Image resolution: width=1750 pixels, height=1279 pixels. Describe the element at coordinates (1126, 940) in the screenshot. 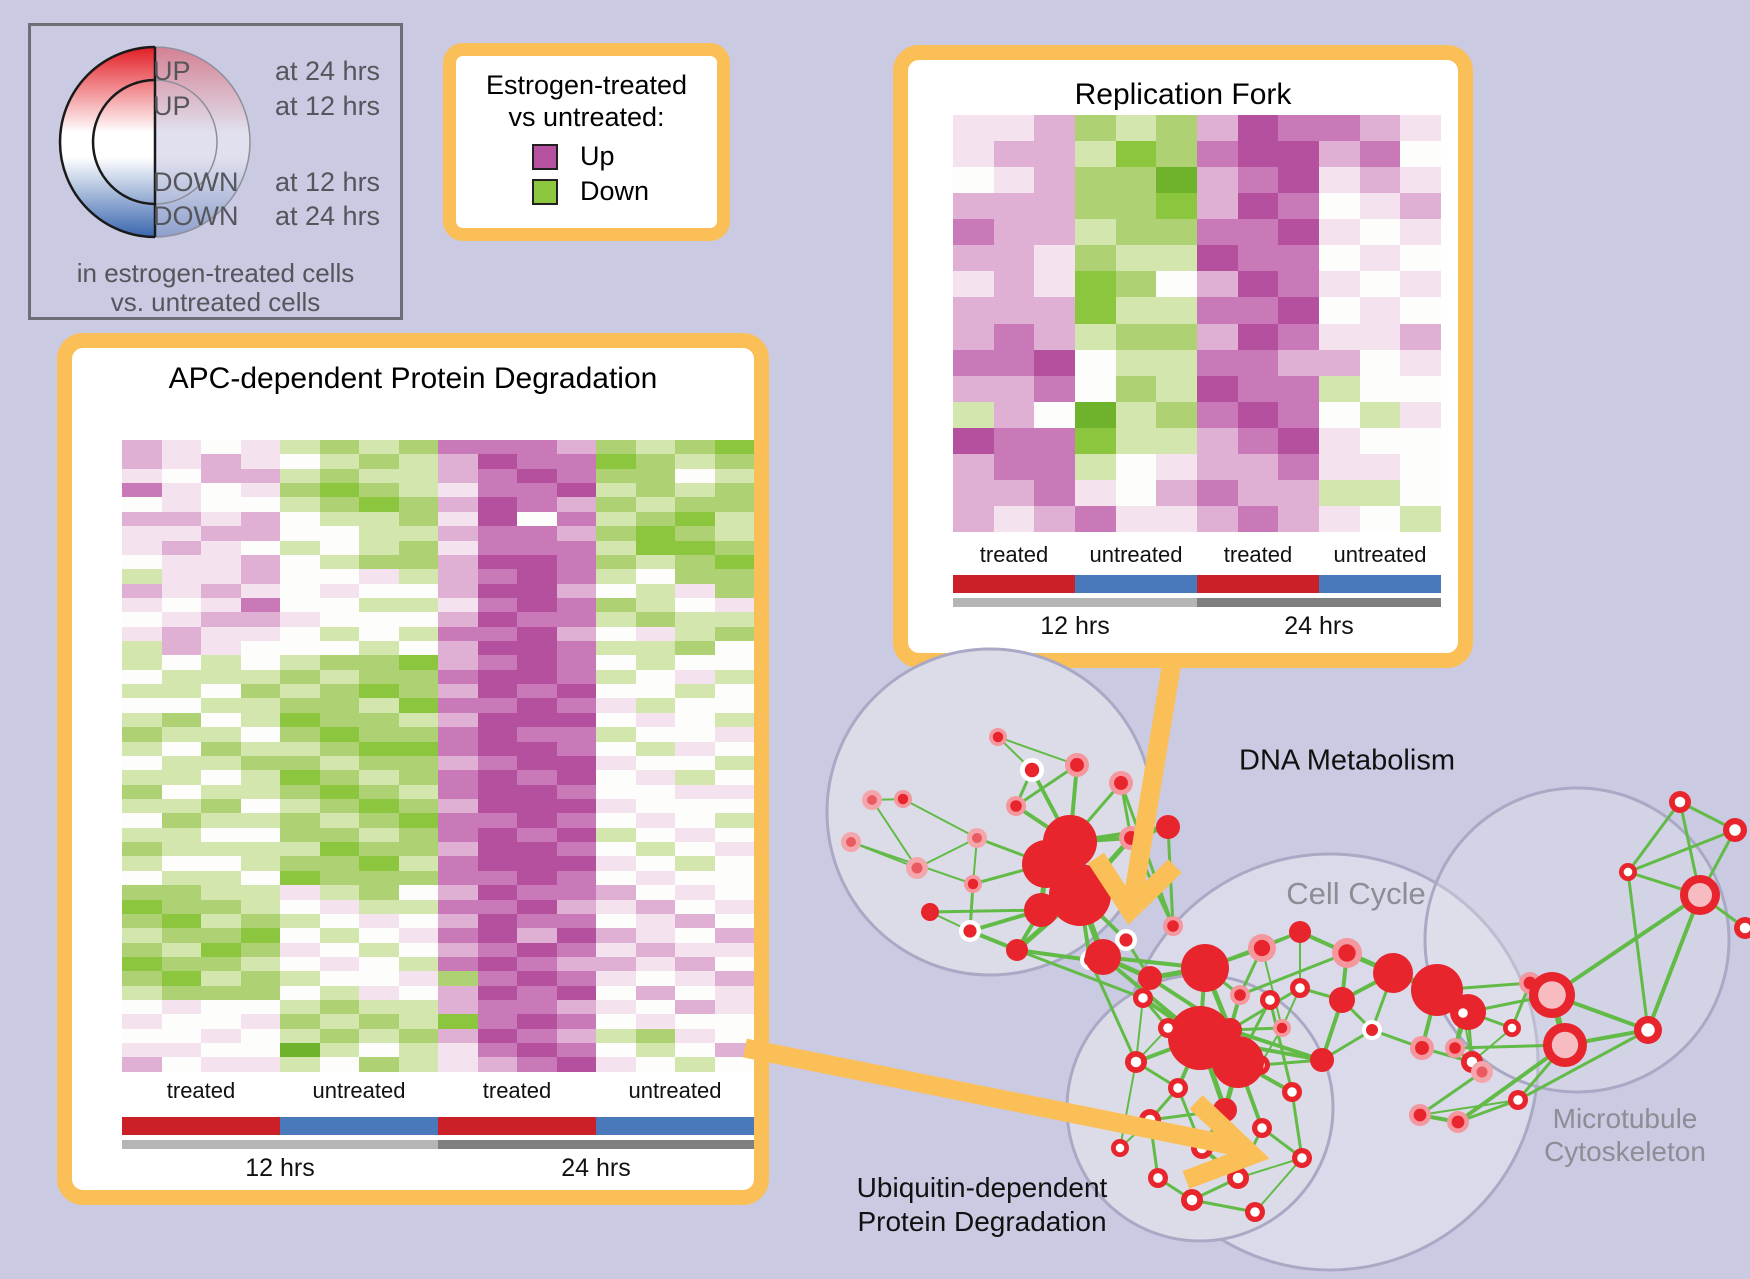

I see `network-node-ringwhite` at that location.